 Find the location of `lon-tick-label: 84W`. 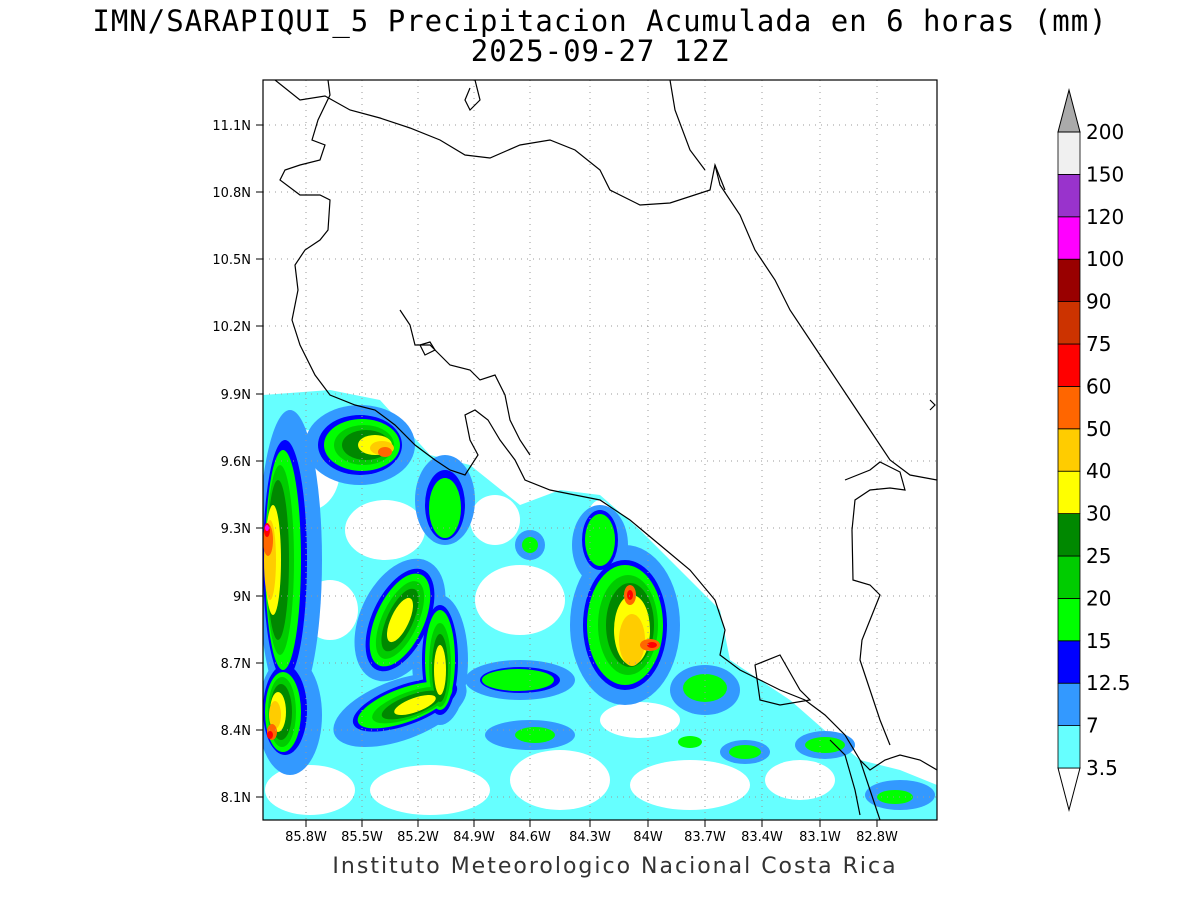

lon-tick-label: 84W is located at coordinates (648, 837).